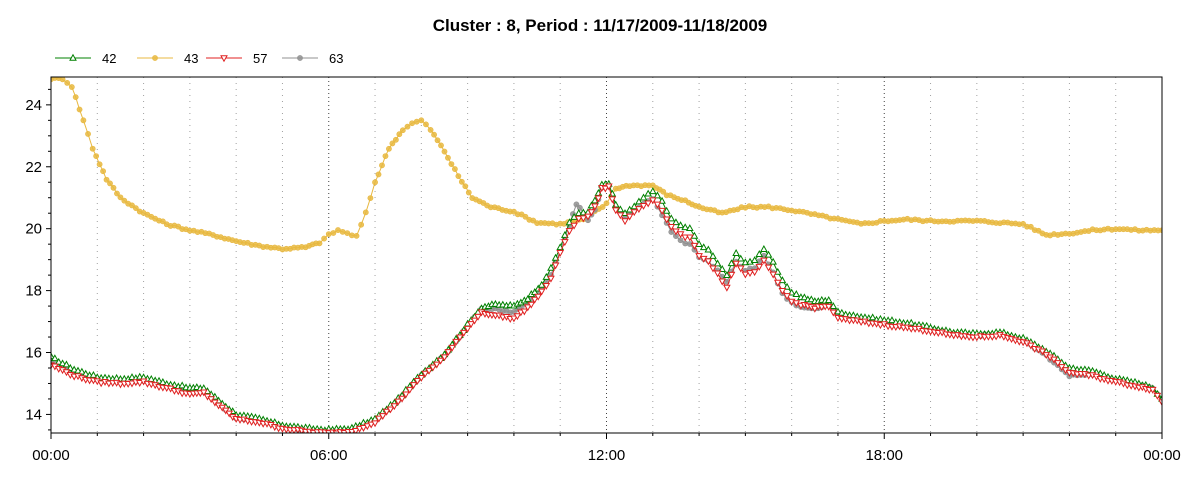 This screenshot has width=1200, height=480. Describe the element at coordinates (33, 353) in the screenshot. I see `y-tick-label: 16` at that location.